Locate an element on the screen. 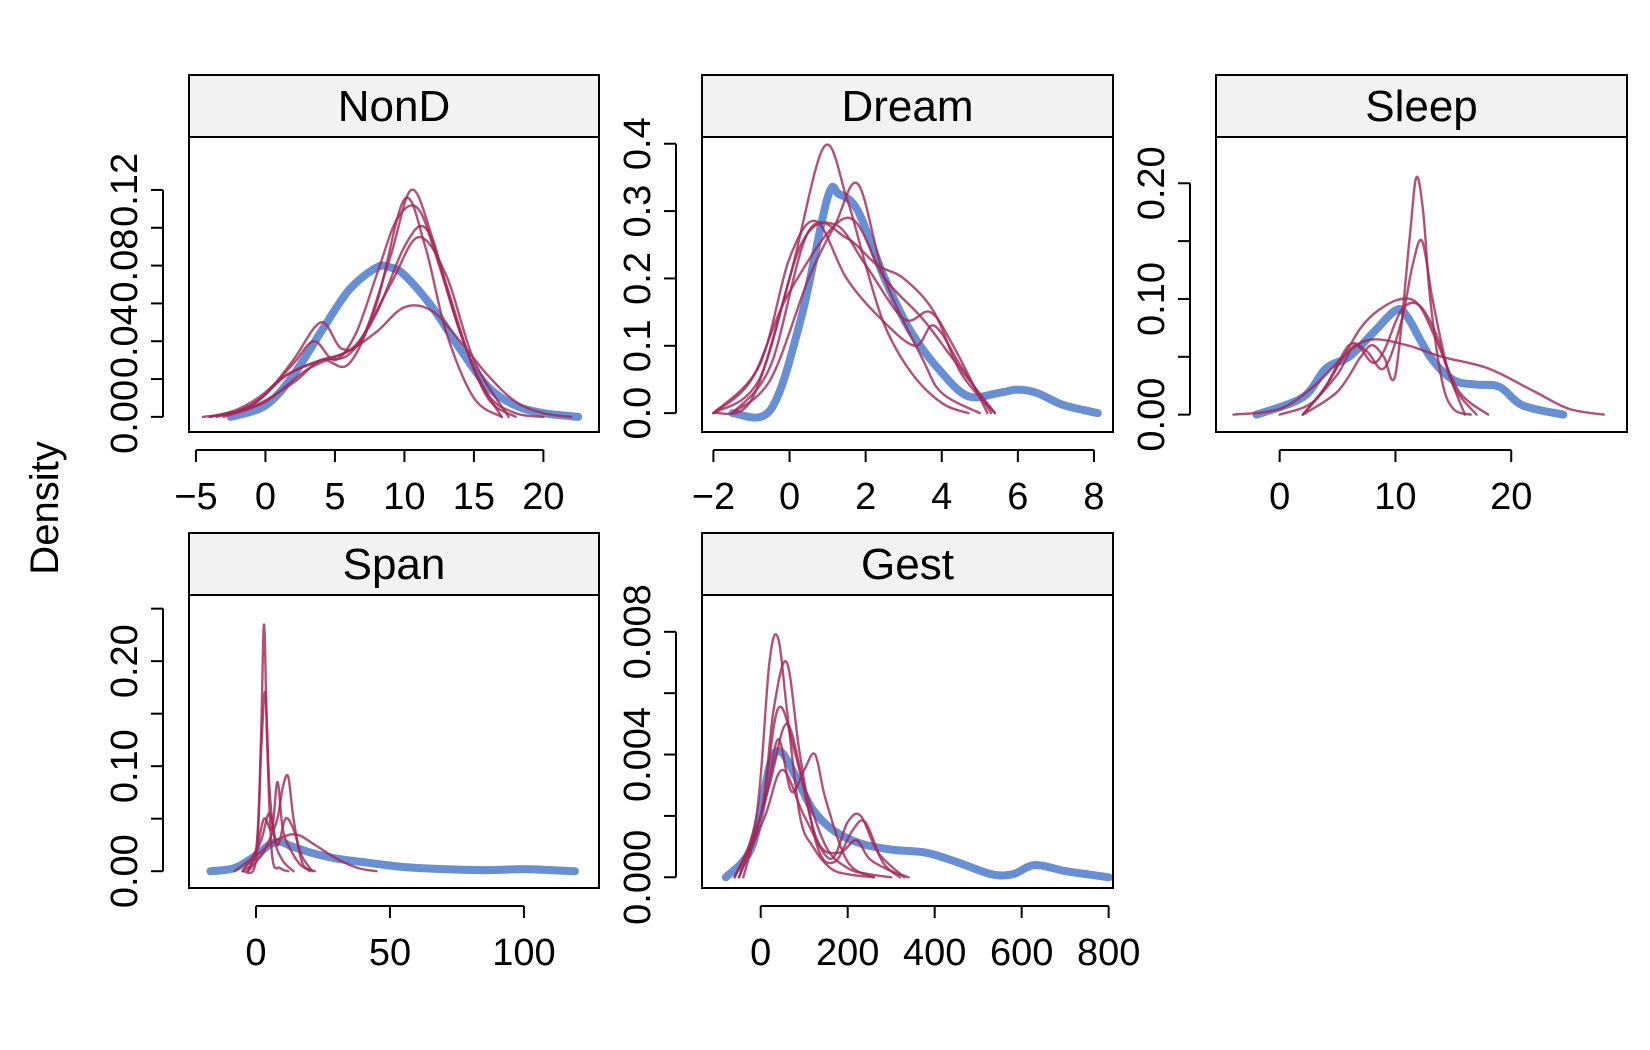  strip-label-nond: NonD is located at coordinates (394, 106).